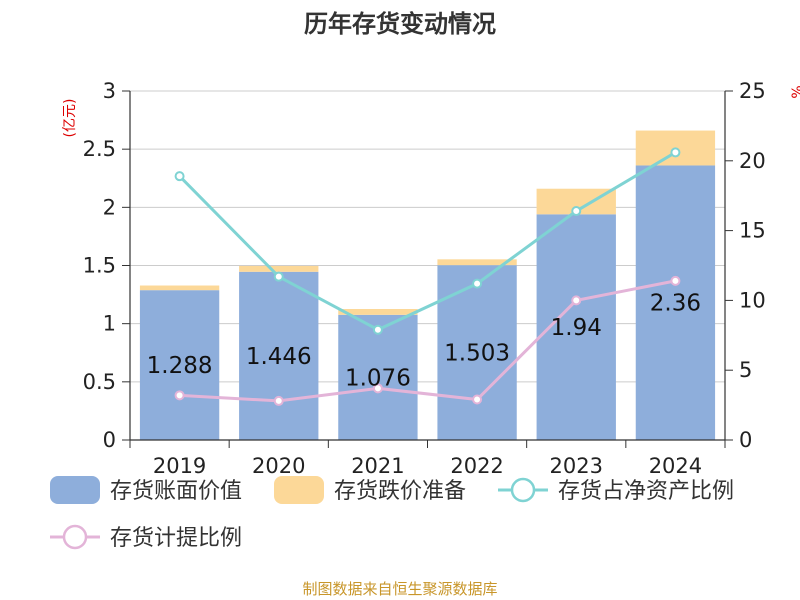  What do you see at coordinates (675, 466) in the screenshot?
I see `x-tick-label: 2024` at bounding box center [675, 466].